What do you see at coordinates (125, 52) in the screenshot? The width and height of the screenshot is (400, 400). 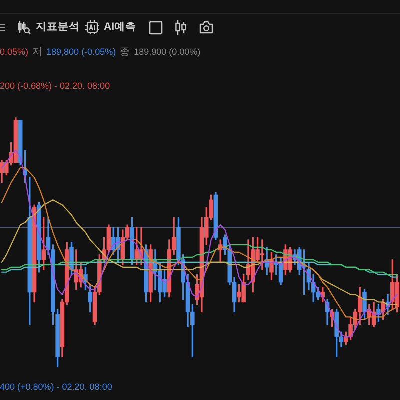 I see `text: 종` at bounding box center [125, 52].